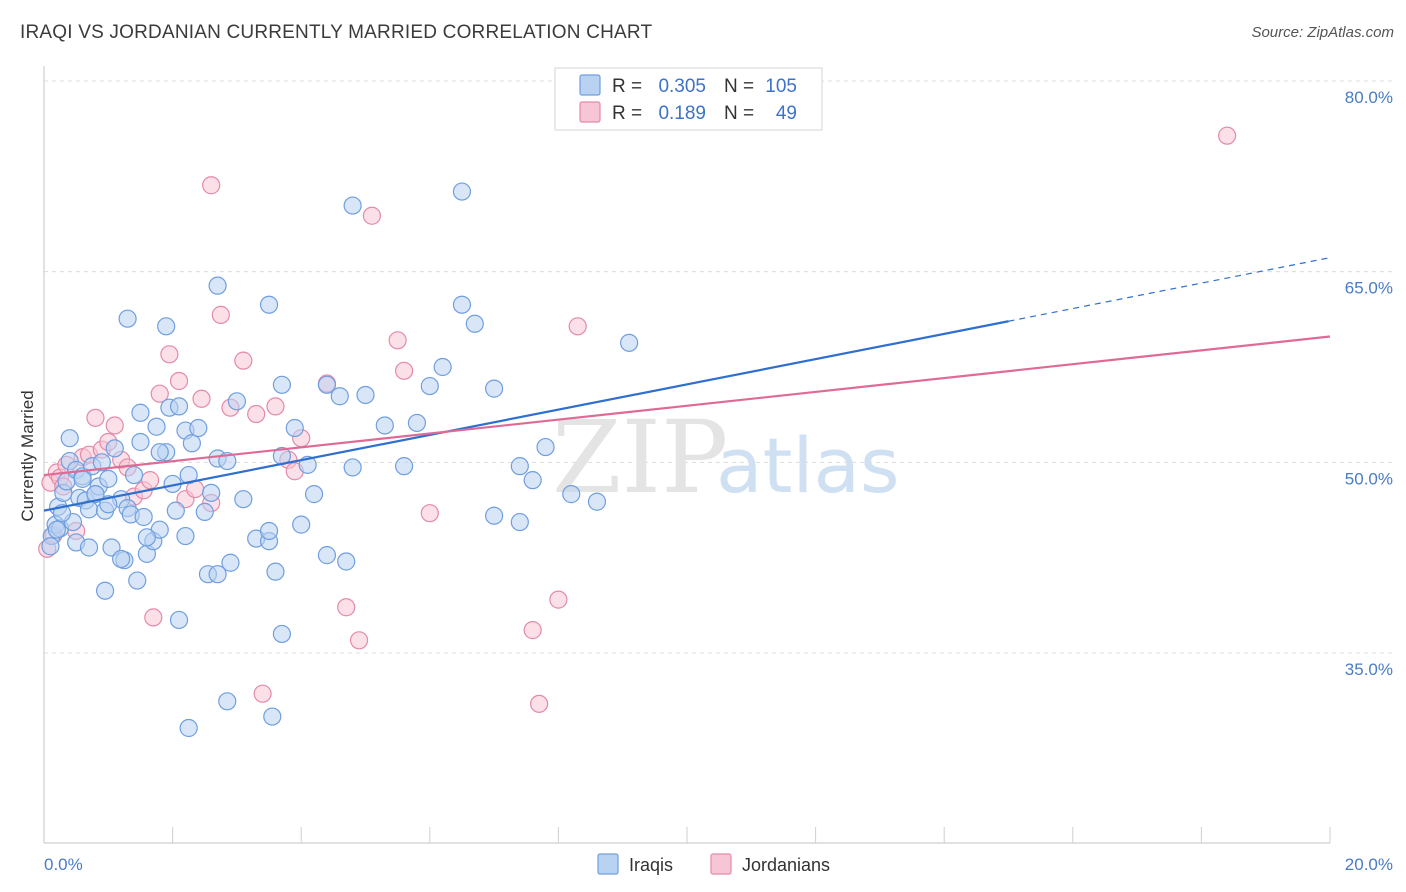 This screenshot has height=892, width=1406. What do you see at coordinates (627, 113) in the screenshot?
I see `legend-r-label: R =` at bounding box center [627, 113].